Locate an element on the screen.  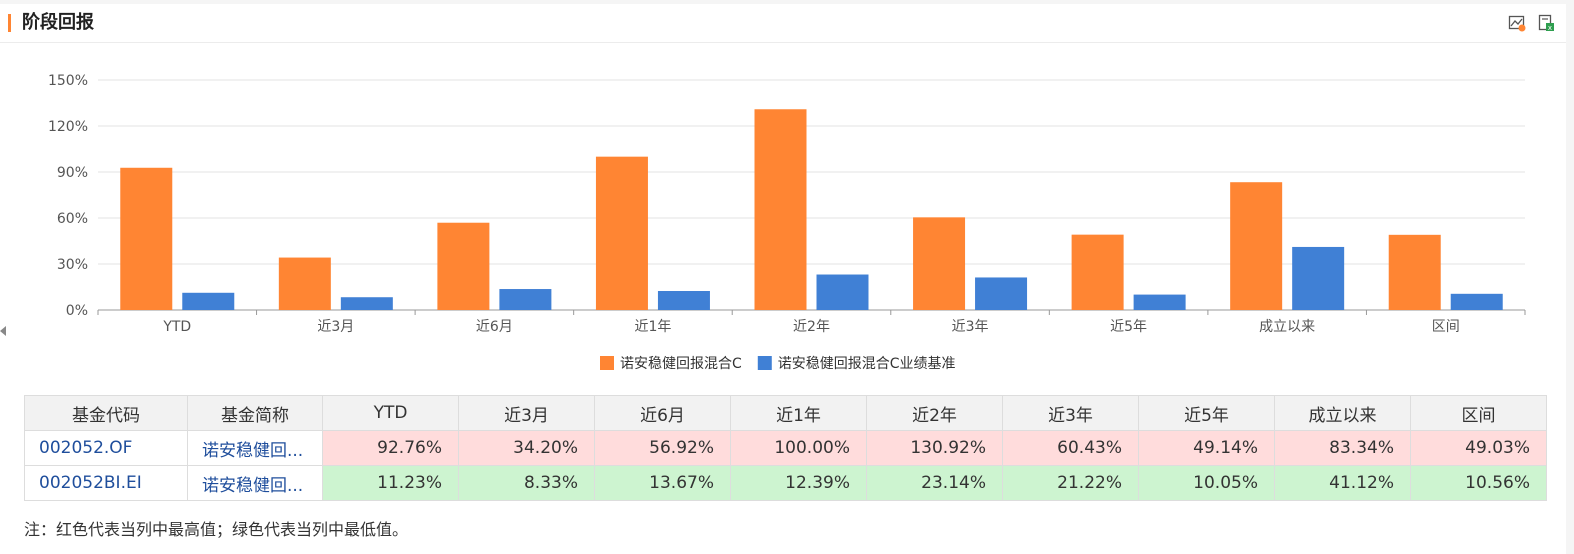
cell-value: 83.34% is located at coordinates (1342, 448).